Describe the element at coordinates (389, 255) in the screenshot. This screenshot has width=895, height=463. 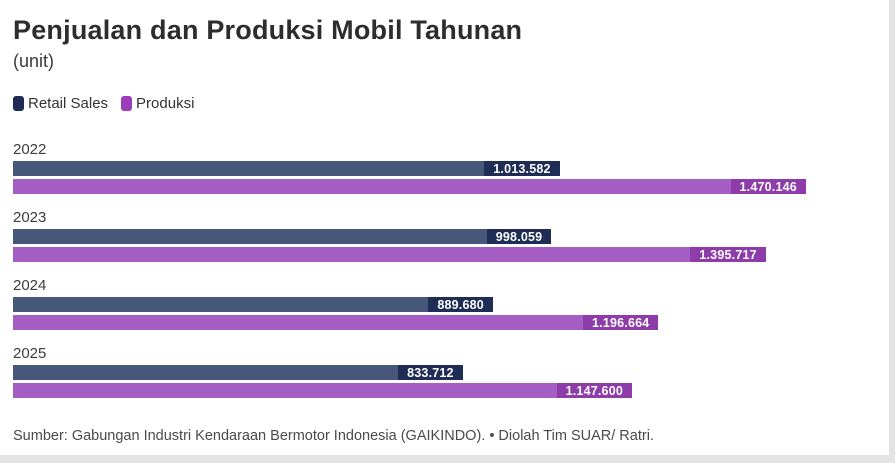
I see `bar-produksi-2023: 1.395.717` at that location.